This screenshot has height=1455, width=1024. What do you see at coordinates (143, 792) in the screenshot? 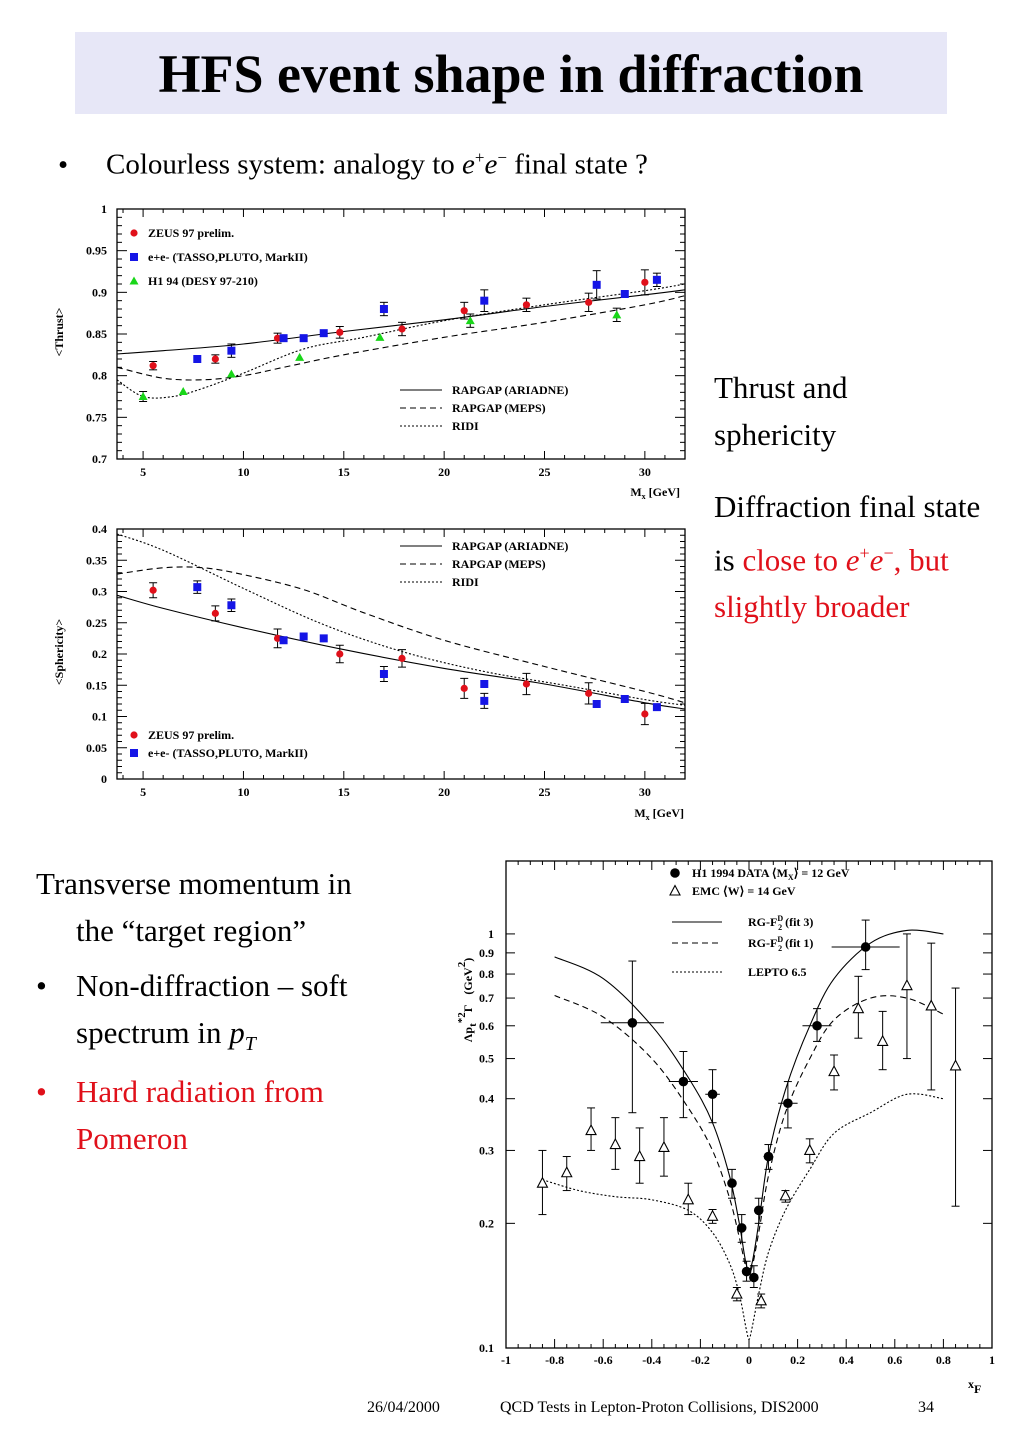
I see `sphericity-x-tick-label: 5` at bounding box center [143, 792].